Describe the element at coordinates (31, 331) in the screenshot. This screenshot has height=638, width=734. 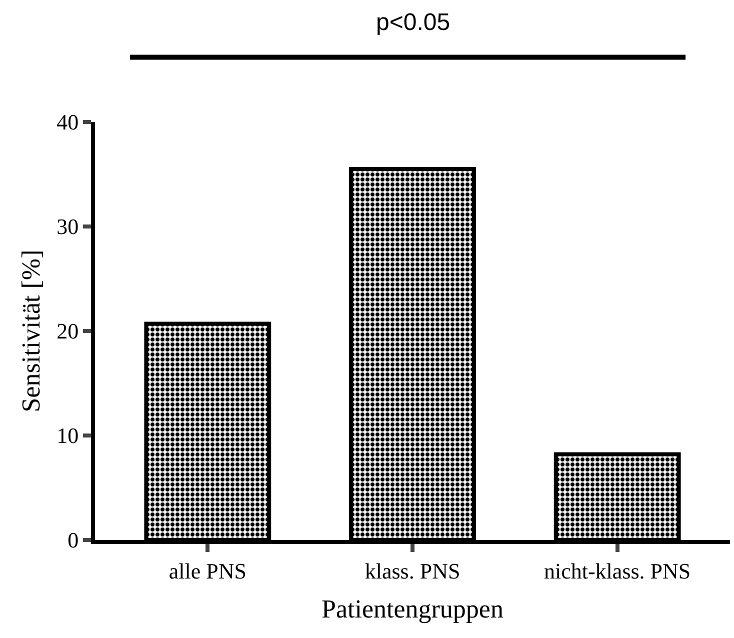
I see `y-axis-title: Sensitivität [%]` at that location.